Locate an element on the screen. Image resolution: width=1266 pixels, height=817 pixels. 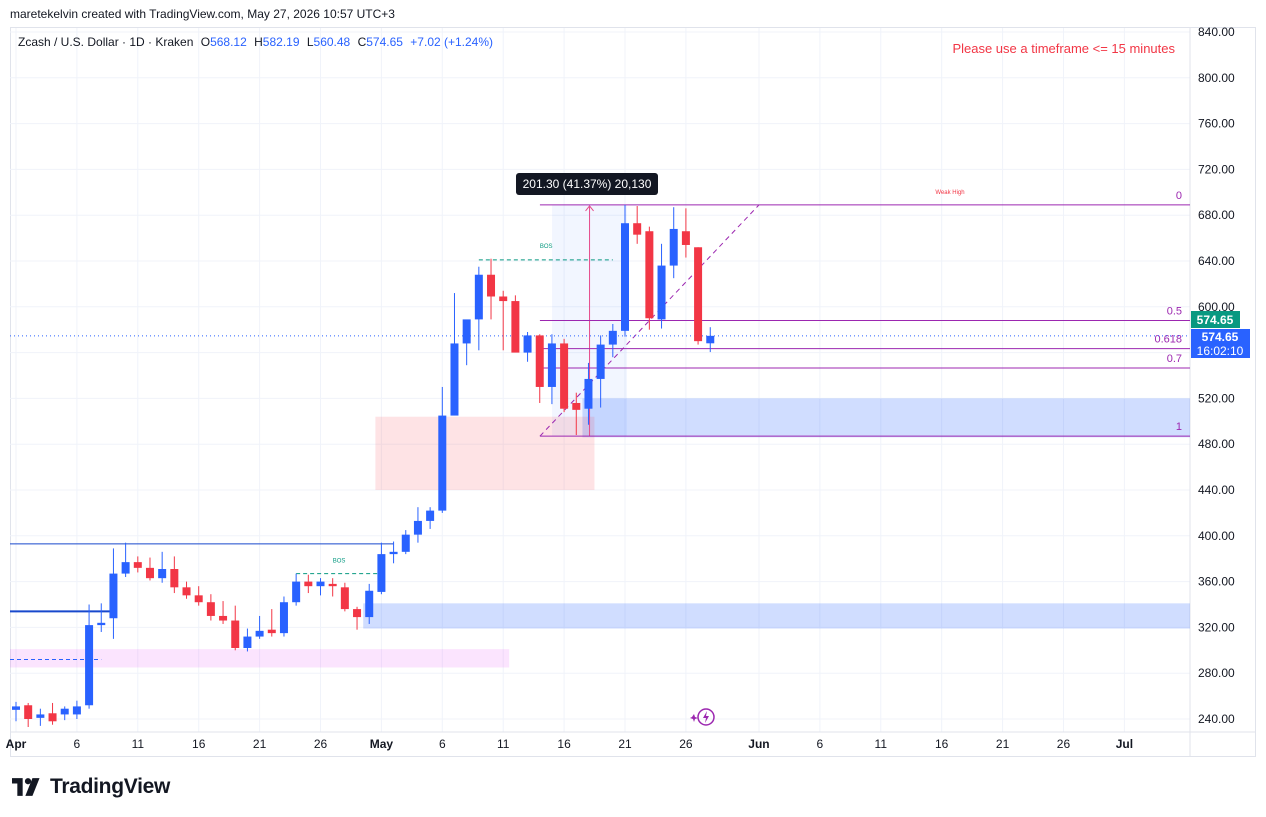
fib-level-label: 0.618 is located at coordinates (1168, 340).